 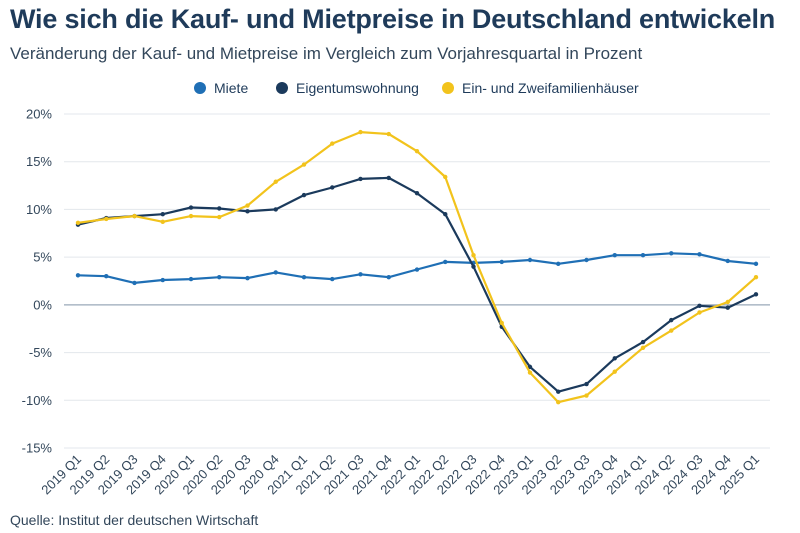 What do you see at coordinates (42, 304) in the screenshot?
I see `y-tick-label: 0%` at bounding box center [42, 304].